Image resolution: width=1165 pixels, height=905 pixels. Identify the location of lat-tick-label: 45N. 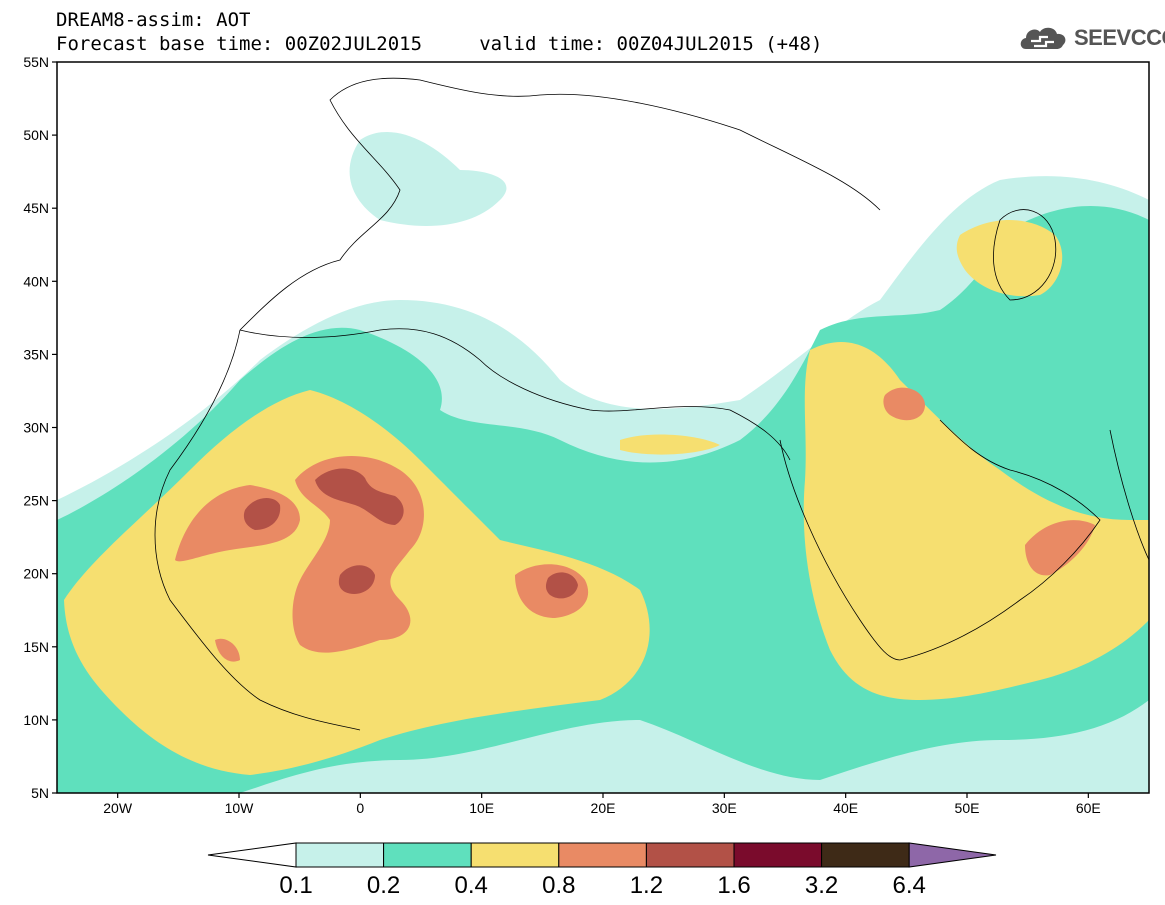
(36, 208).